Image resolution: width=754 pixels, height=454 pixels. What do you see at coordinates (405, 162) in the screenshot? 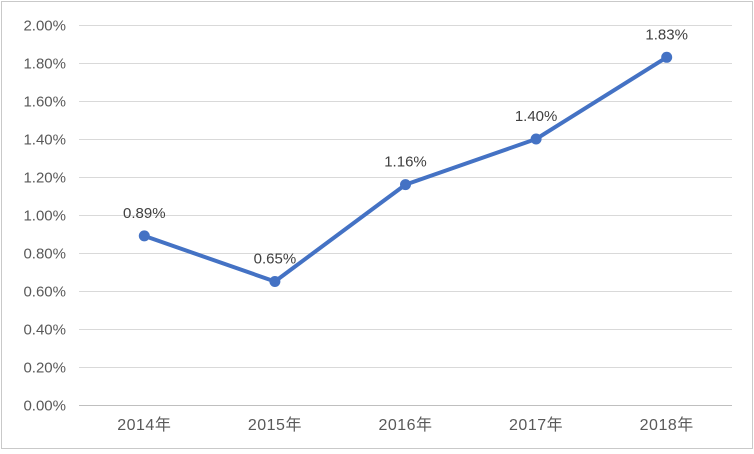
I see `data-point-label: 1.16%` at bounding box center [405, 162].